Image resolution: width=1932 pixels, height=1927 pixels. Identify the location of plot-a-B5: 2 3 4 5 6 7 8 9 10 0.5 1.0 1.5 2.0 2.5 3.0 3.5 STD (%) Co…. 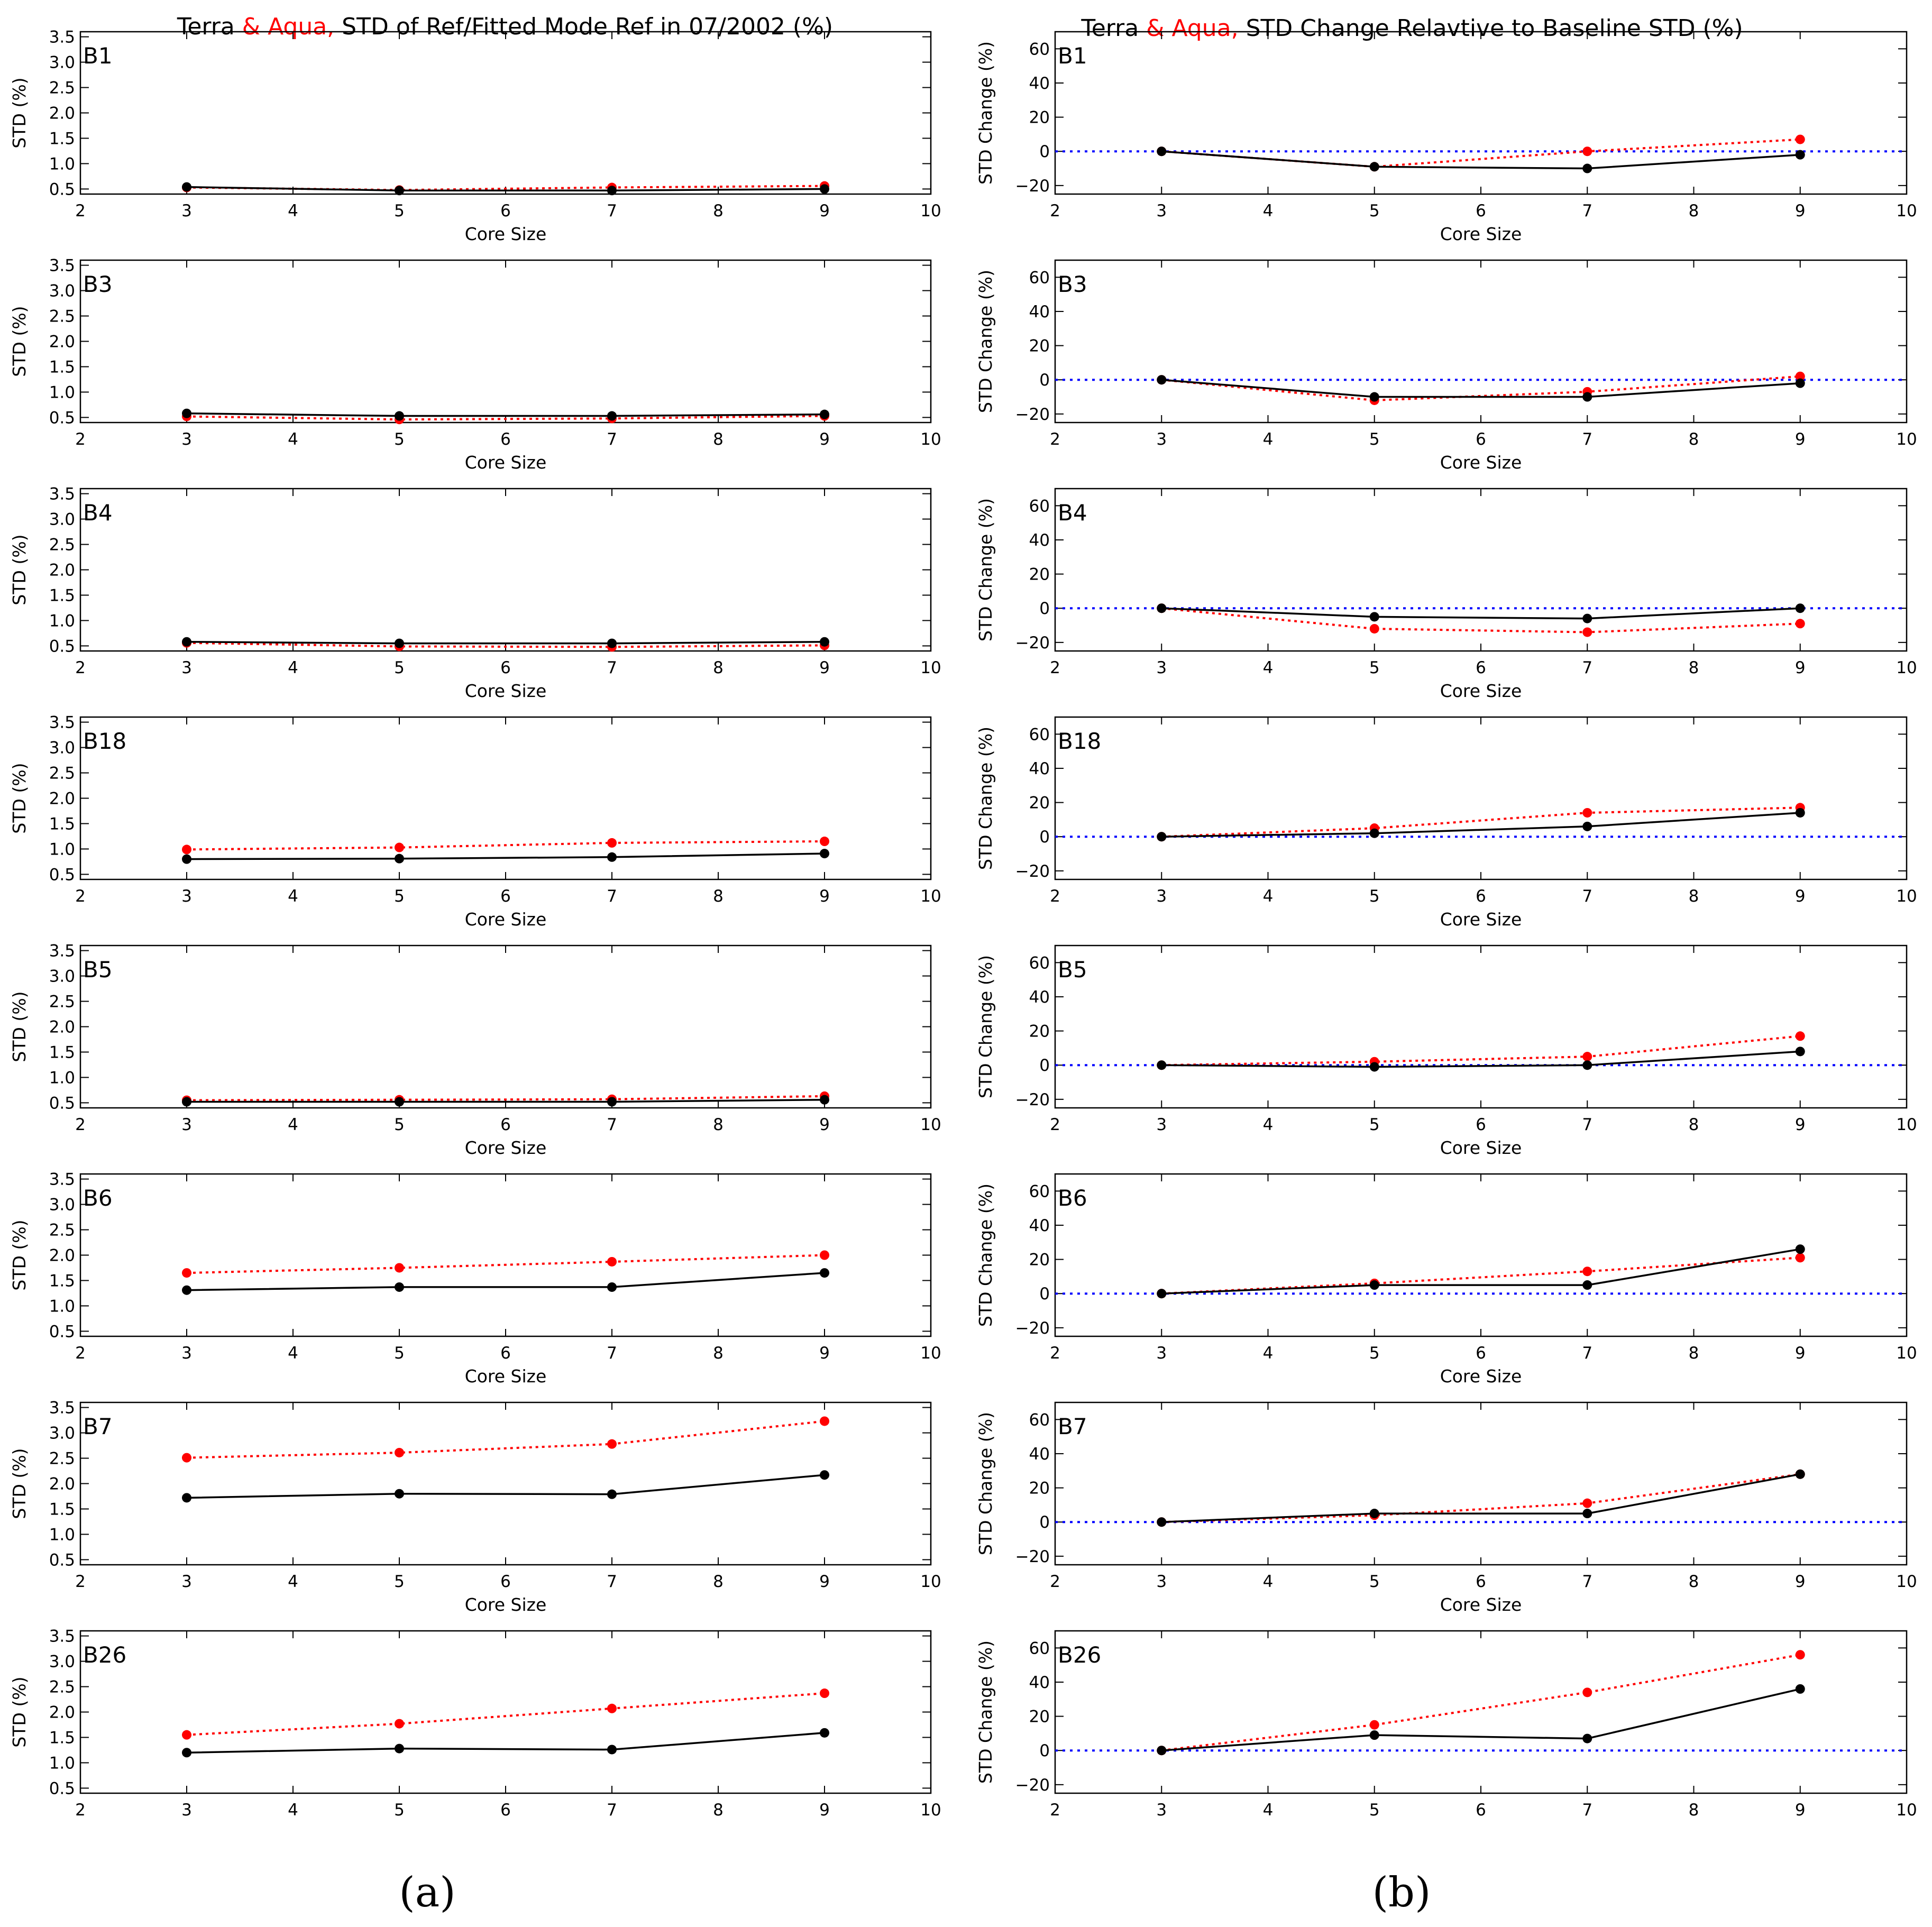
(475, 1050).